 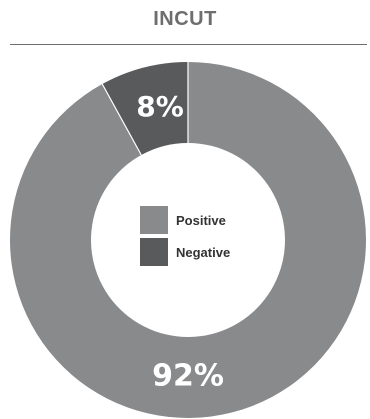 I want to click on slice-negative, so click(x=145, y=108).